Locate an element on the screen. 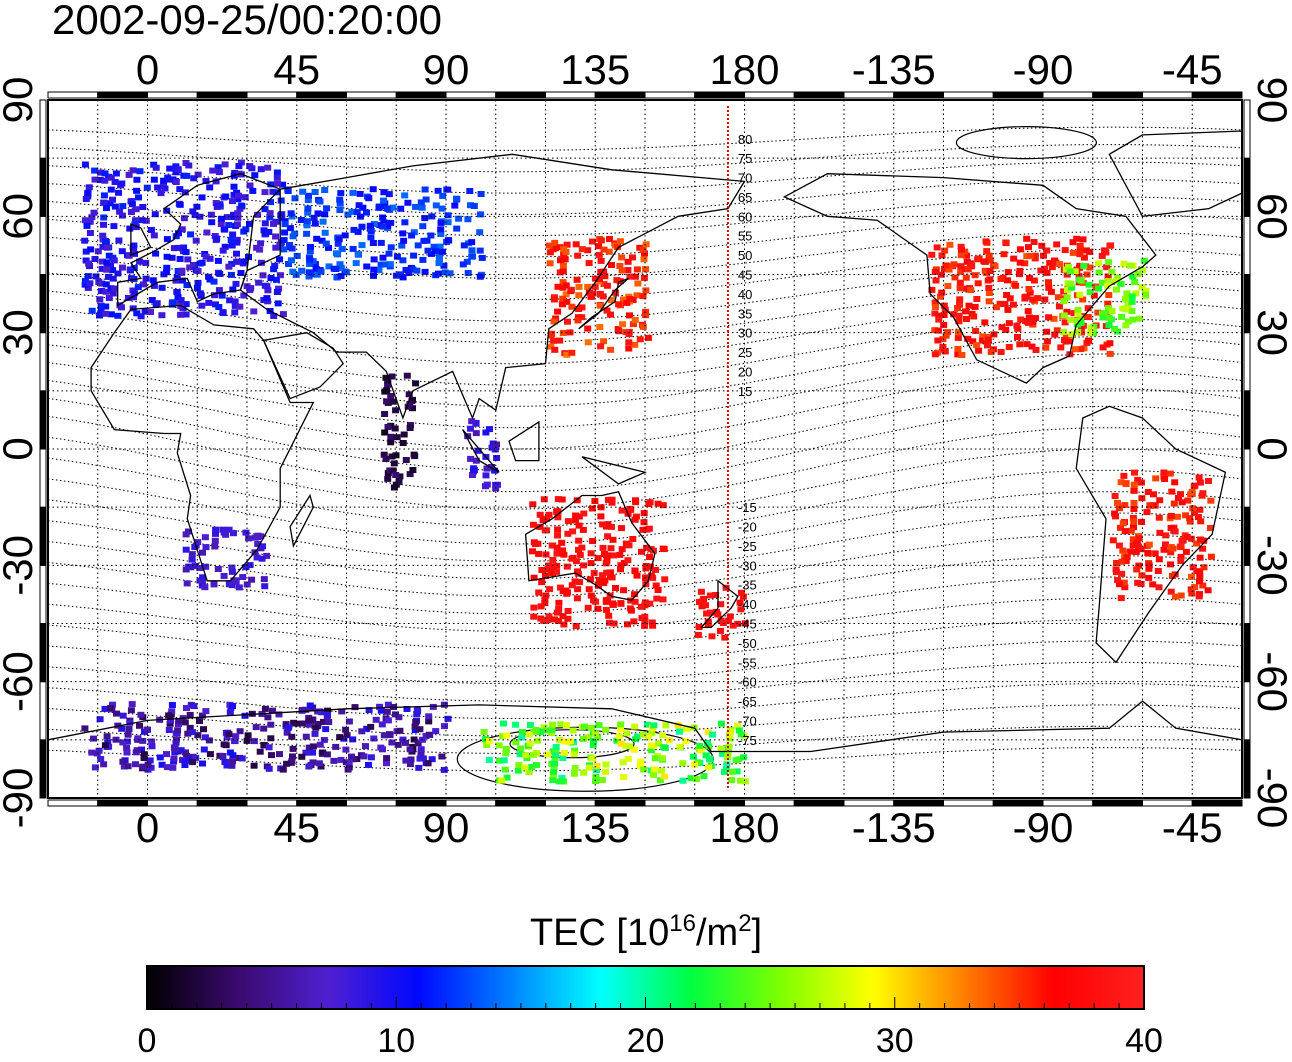 The image size is (1292, 1062). terminator-label: -35 is located at coordinates (747, 585).